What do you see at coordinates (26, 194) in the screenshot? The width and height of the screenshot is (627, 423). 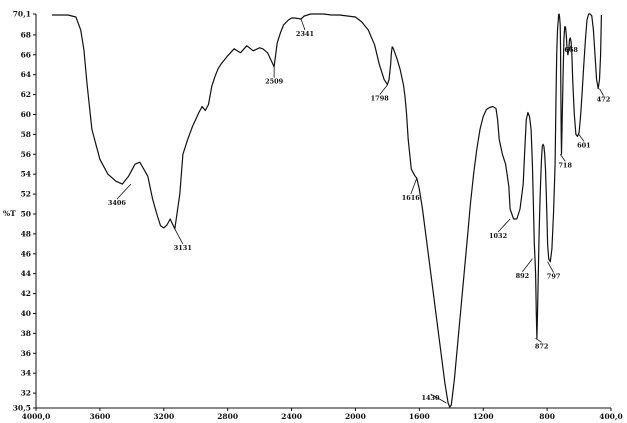 I see `y-tick-label: 52` at bounding box center [26, 194].